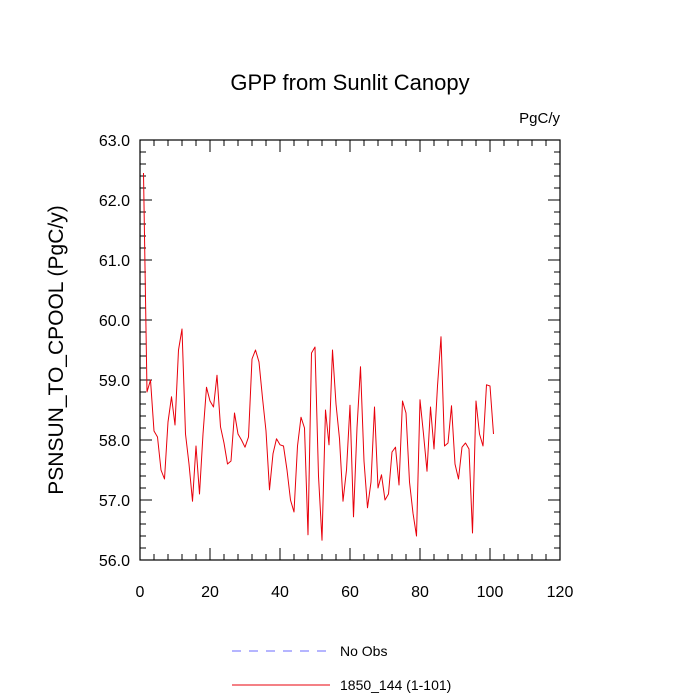  Describe the element at coordinates (114, 261) in the screenshot. I see `y-tick-label: 61.0` at that location.